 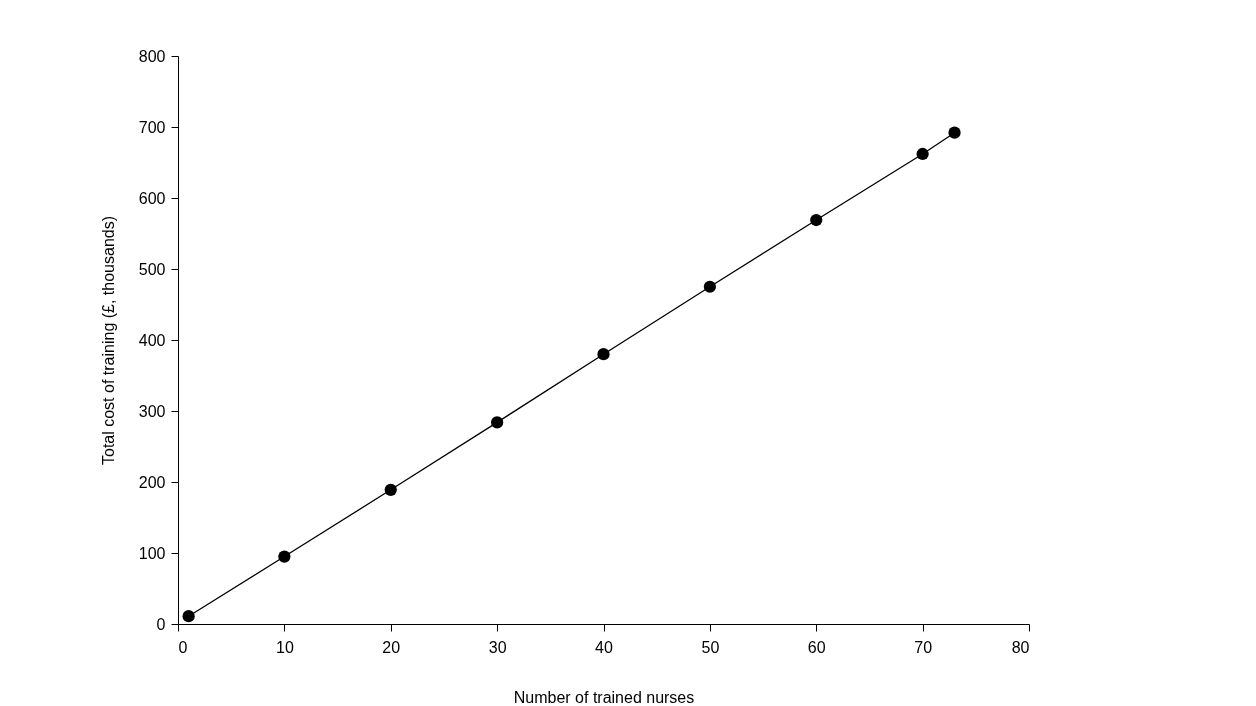 What do you see at coordinates (152, 127) in the screenshot?
I see `y-tick-label: 700` at bounding box center [152, 127].